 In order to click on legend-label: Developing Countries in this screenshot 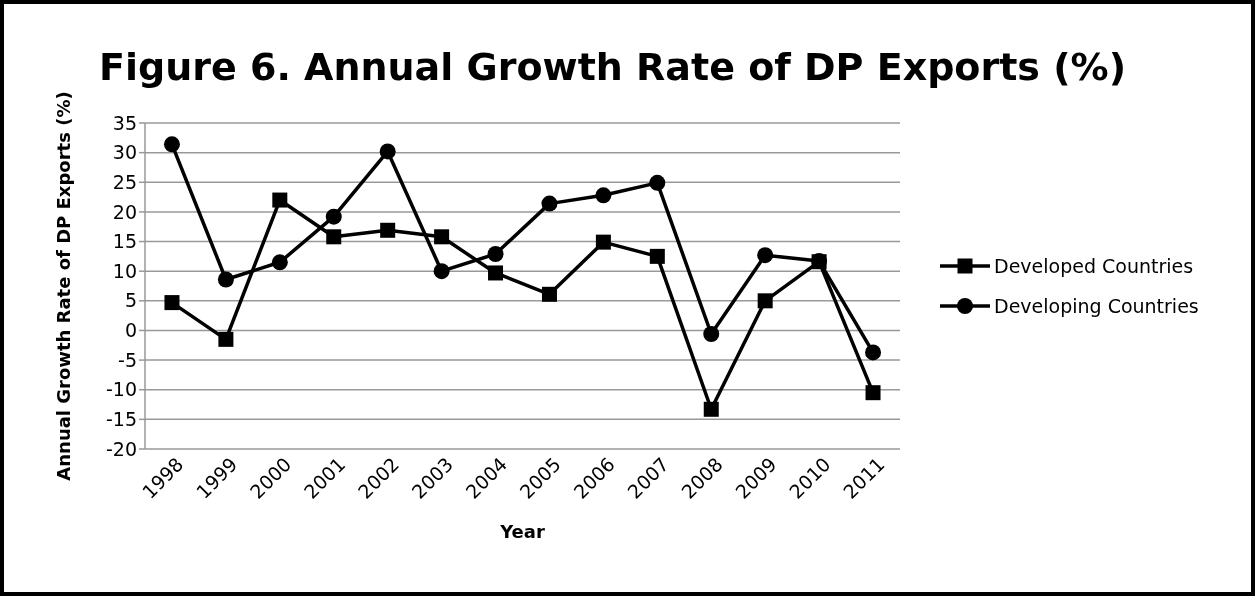, I will do `click(1096, 305)`.